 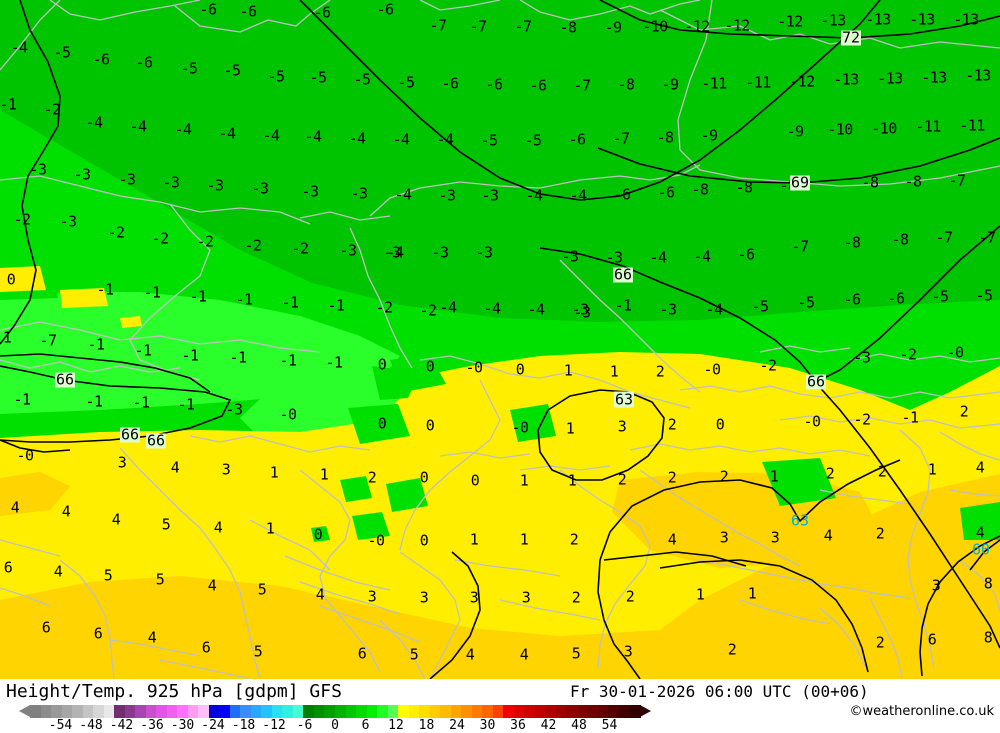 What do you see at coordinates (795, 131) in the screenshot?
I see `temperature-value-label: -9` at bounding box center [795, 131].